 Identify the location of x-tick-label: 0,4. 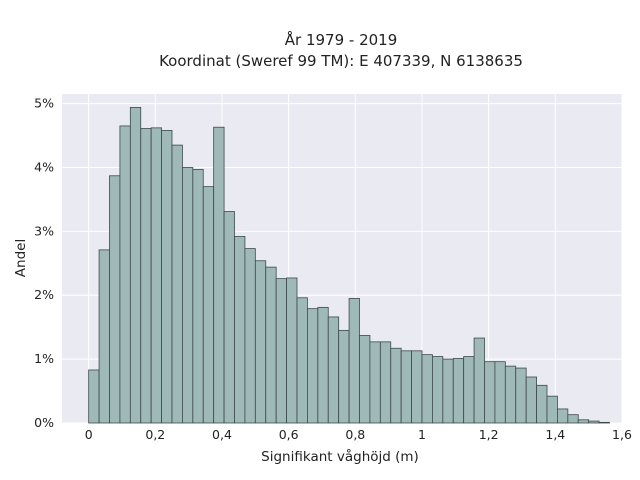
(222, 434).